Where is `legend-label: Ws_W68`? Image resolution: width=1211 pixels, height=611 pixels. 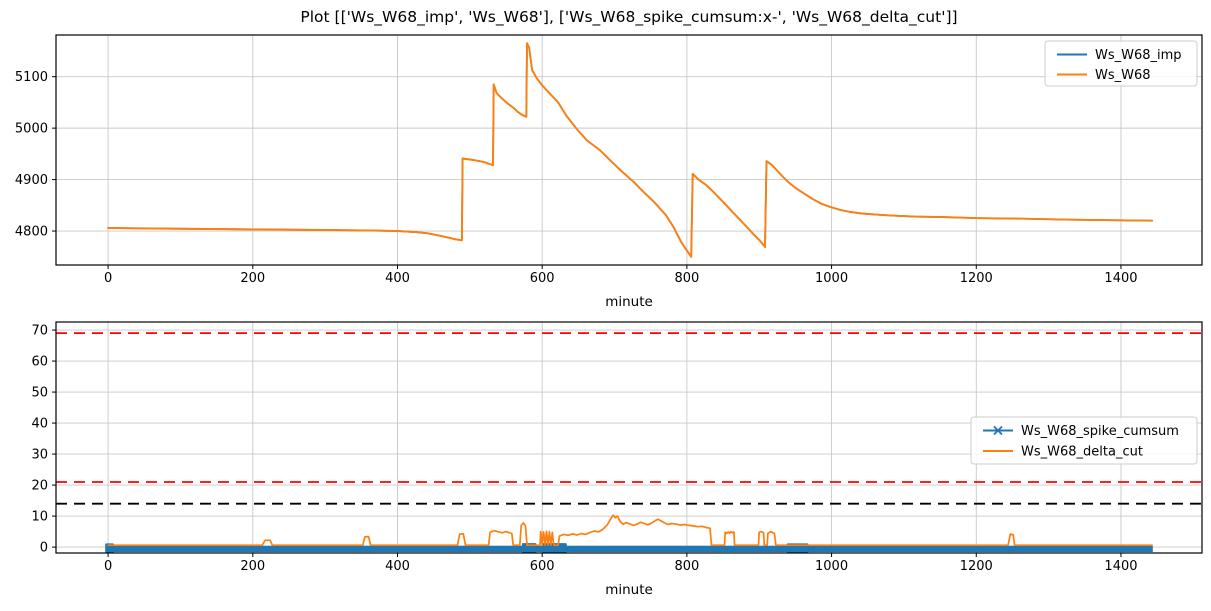 legend-label: Ws_W68 is located at coordinates (1123, 75).